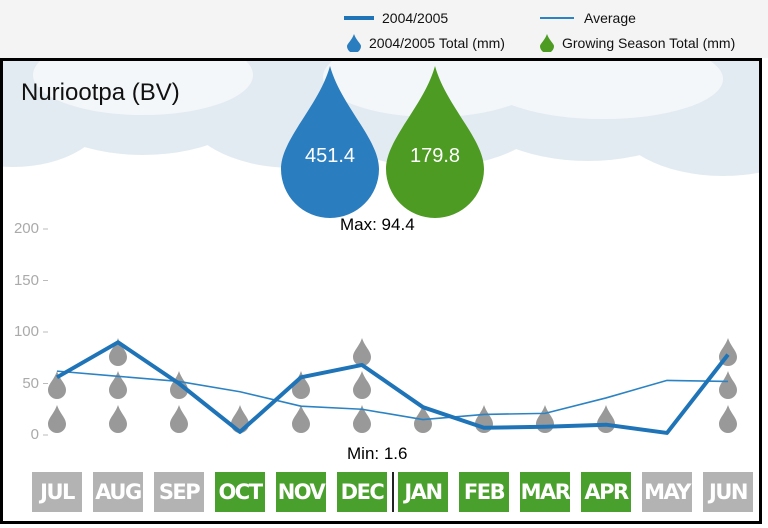  I want to click on y-tick-label: 200, so click(26, 228).